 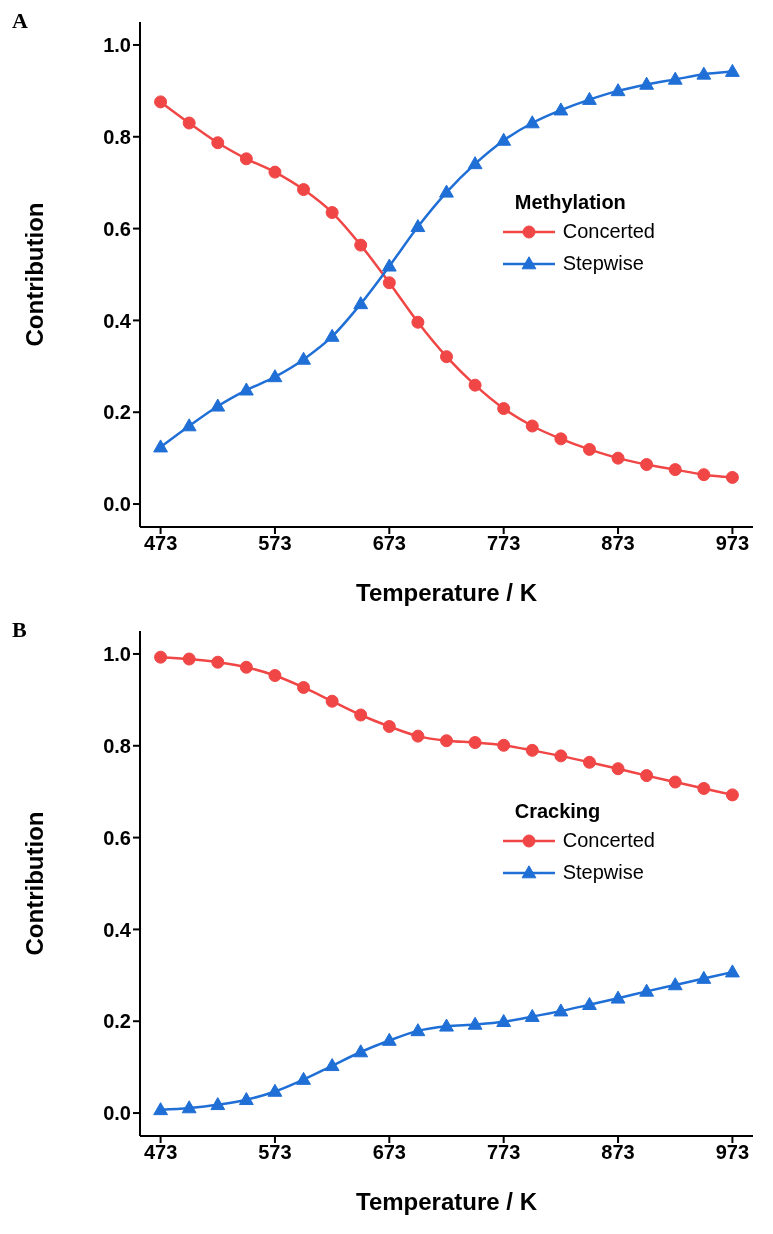 I want to click on x-tick-label: 473, so click(x=160, y=1152).